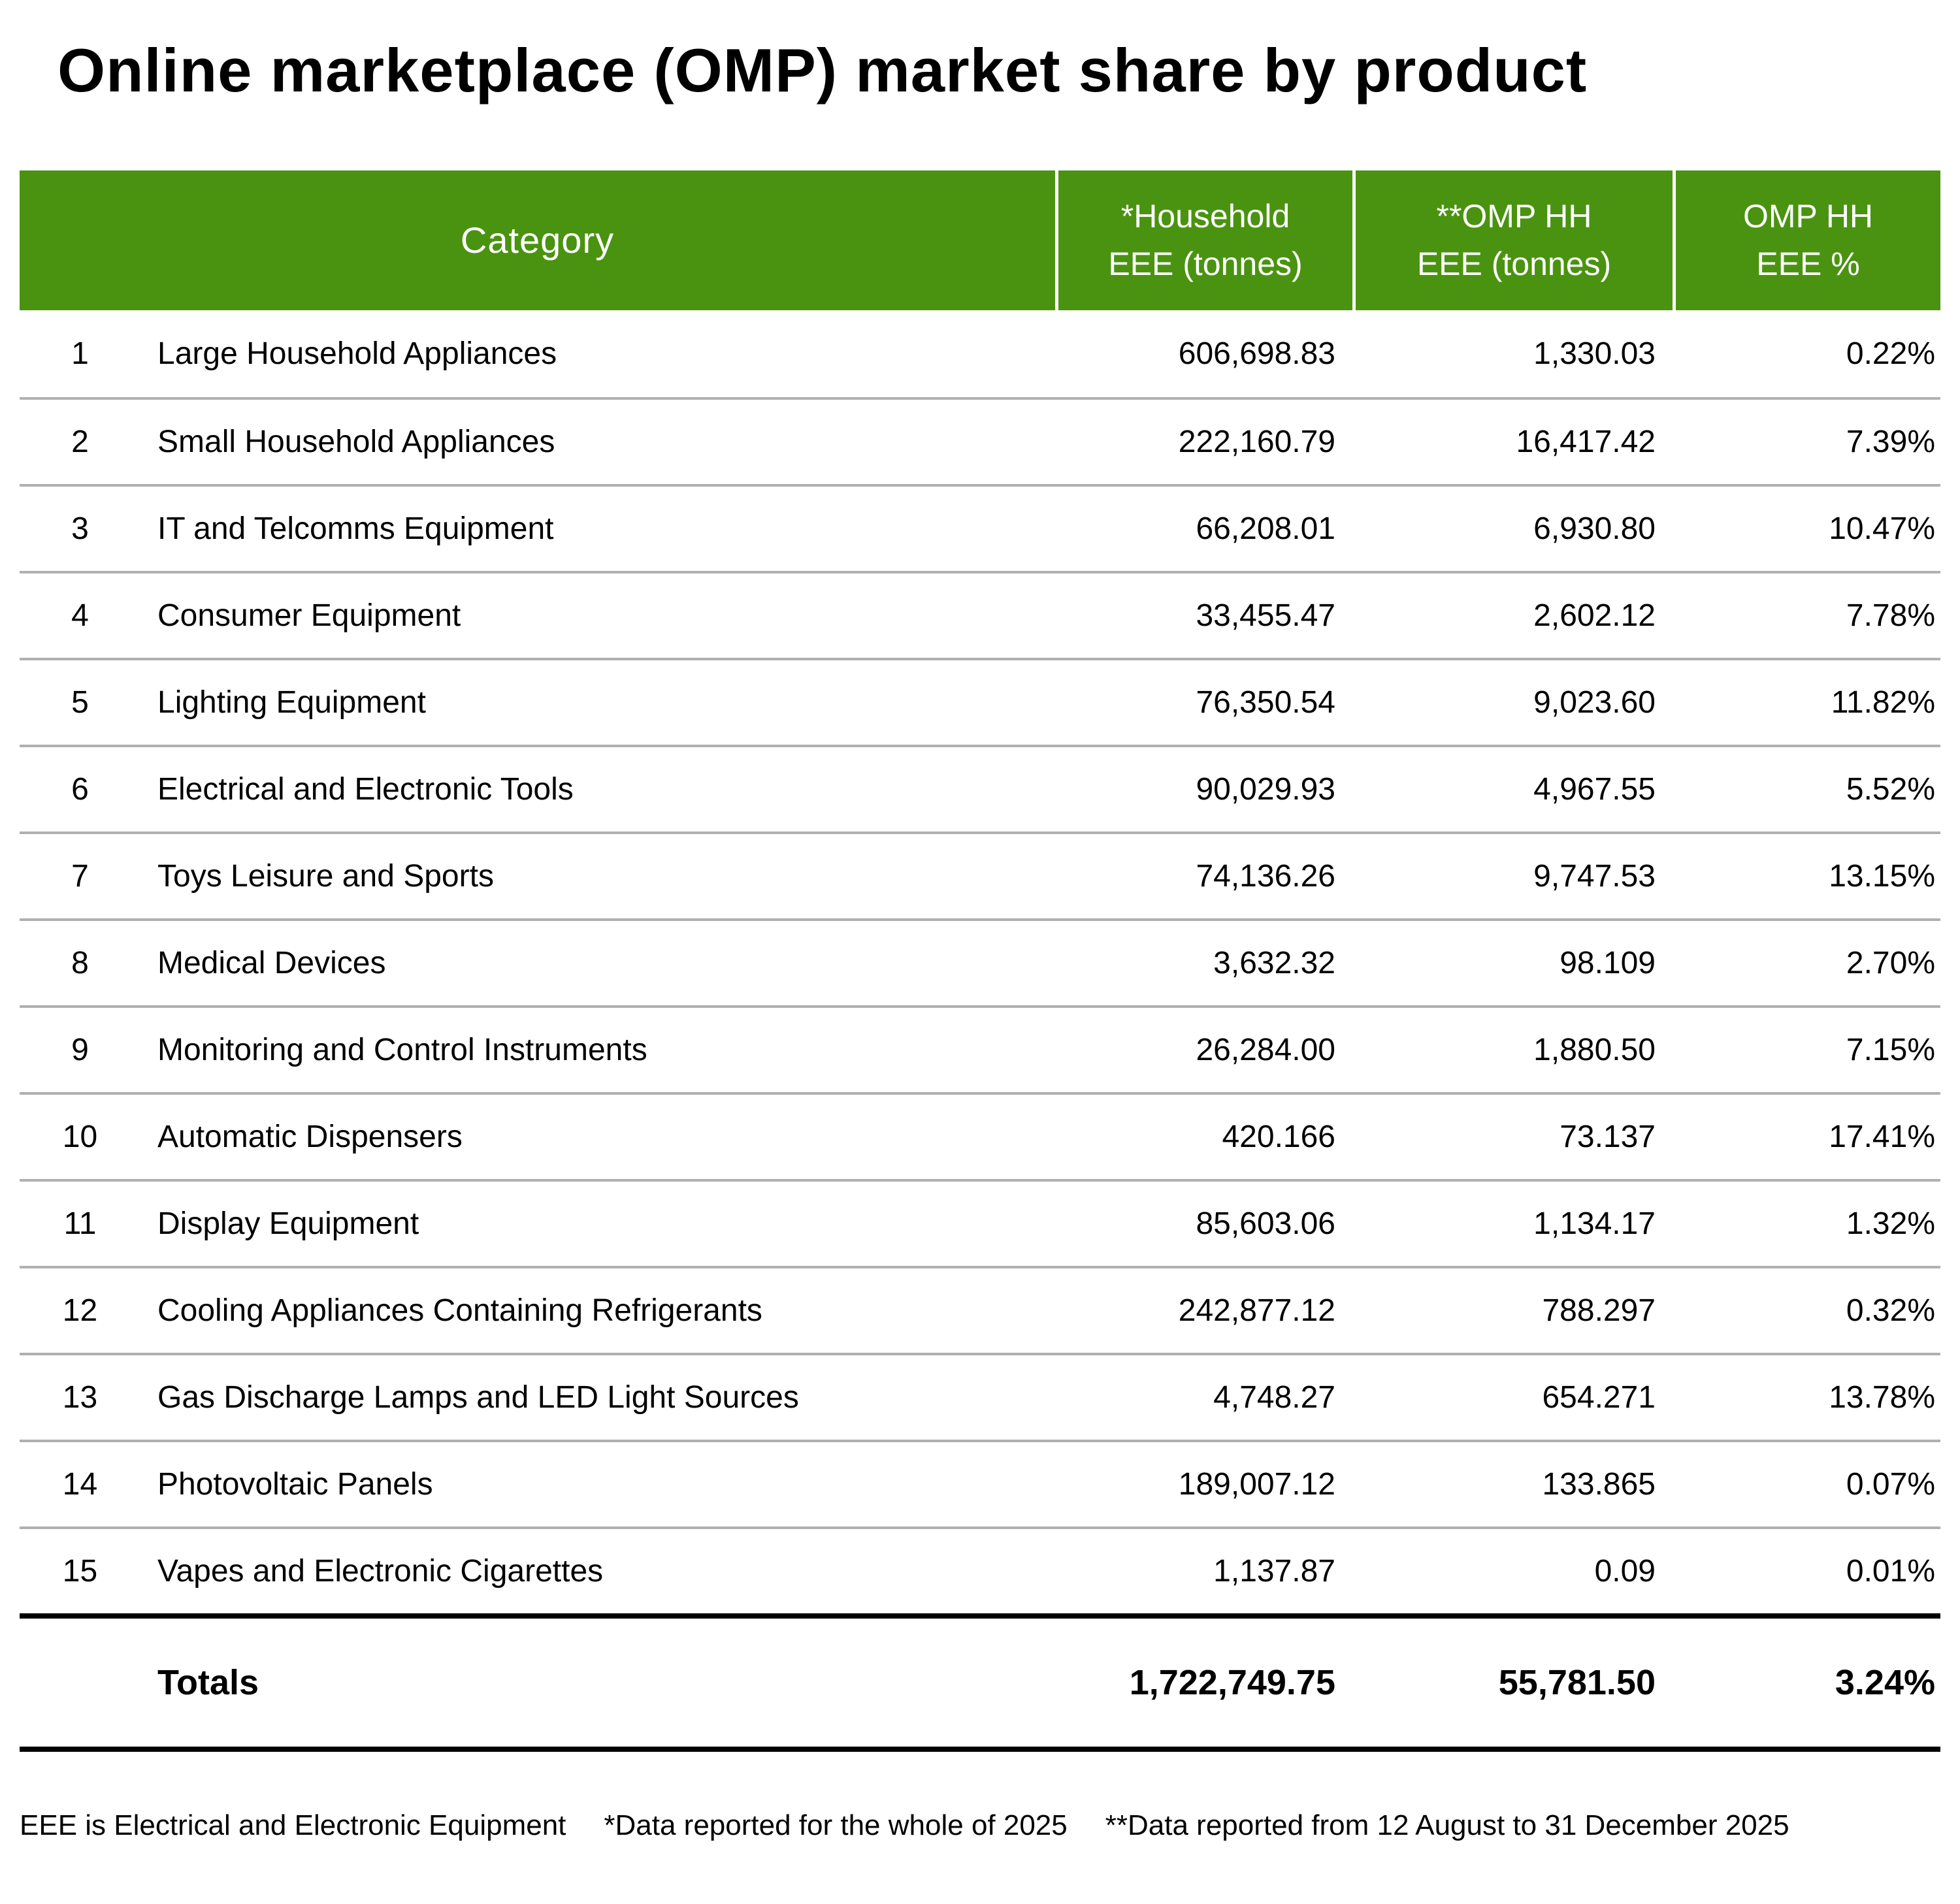  I want to click on header-omp-hh-eee-line1: **OMP HH, so click(1514, 216).